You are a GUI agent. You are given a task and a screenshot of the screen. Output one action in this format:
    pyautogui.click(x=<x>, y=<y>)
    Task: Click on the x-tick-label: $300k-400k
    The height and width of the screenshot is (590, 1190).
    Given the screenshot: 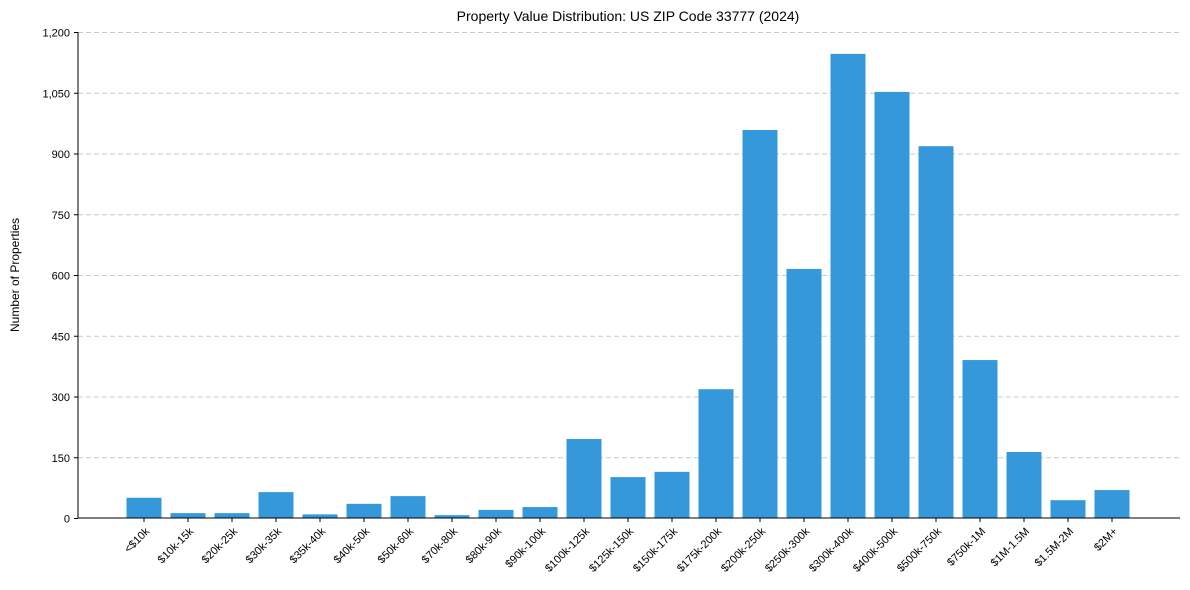 What is the action you would take?
    pyautogui.click(x=831, y=549)
    